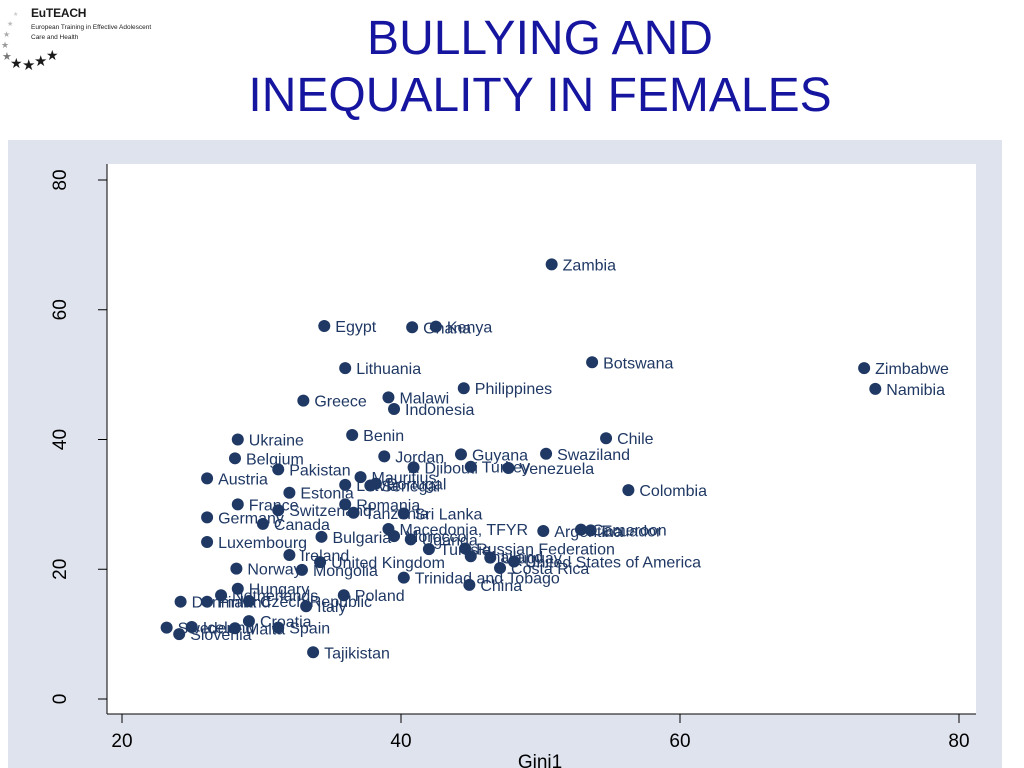 The height and width of the screenshot is (768, 1024). I want to click on data-label: Philippines, so click(513, 389).